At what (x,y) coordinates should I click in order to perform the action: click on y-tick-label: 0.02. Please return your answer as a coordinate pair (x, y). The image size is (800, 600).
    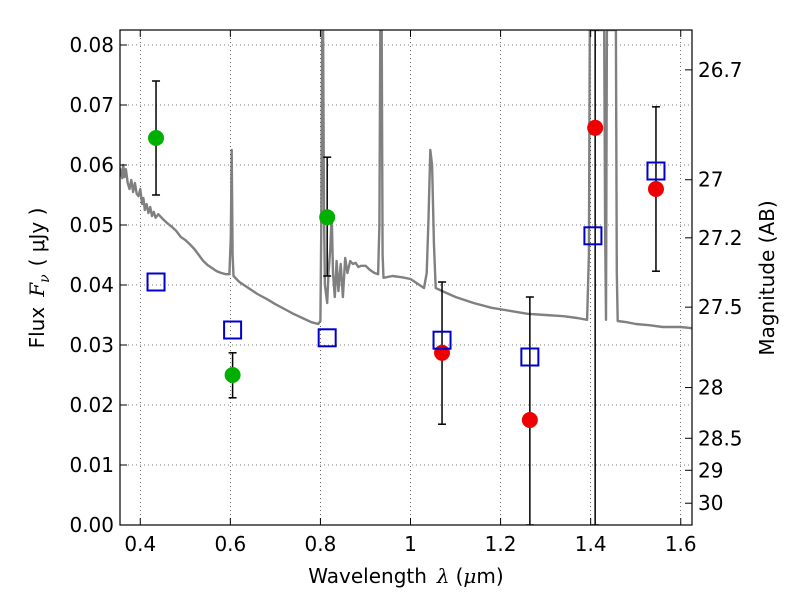
    Looking at the image, I should click on (91, 405).